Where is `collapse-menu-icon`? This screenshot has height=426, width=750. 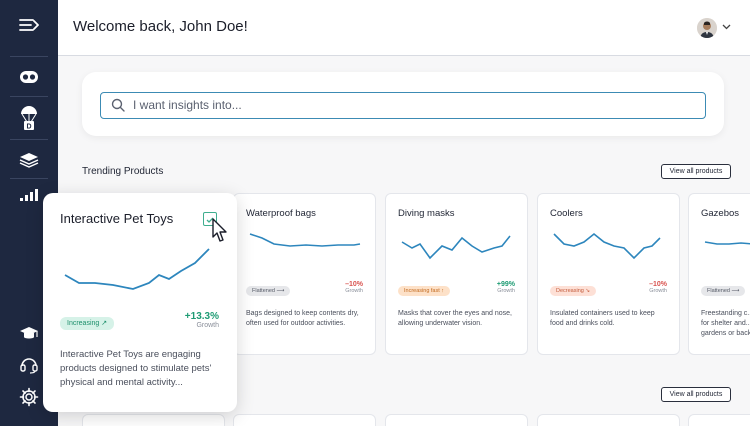
collapse-menu-icon is located at coordinates (29, 25).